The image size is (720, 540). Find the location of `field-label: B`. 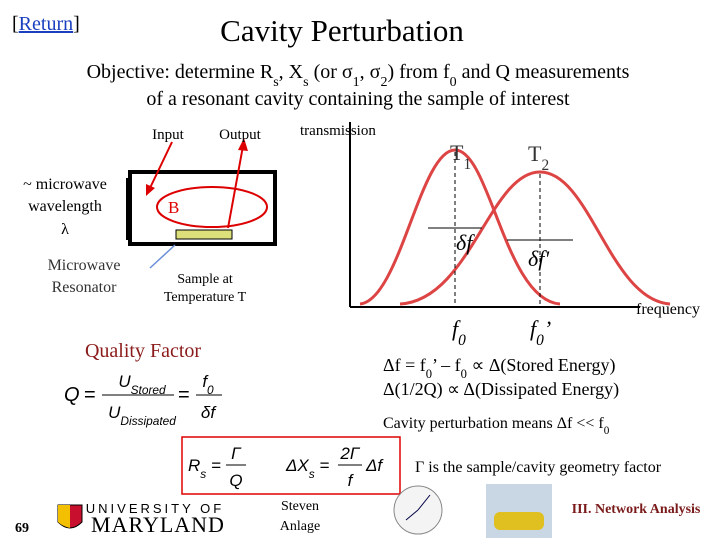

field-label: B is located at coordinates (173, 207).